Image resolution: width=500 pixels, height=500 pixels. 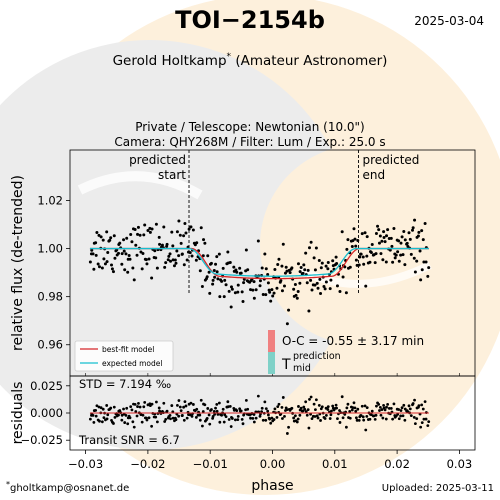 I want to click on predicted-boundary-label: predicted, so click(x=390, y=160).